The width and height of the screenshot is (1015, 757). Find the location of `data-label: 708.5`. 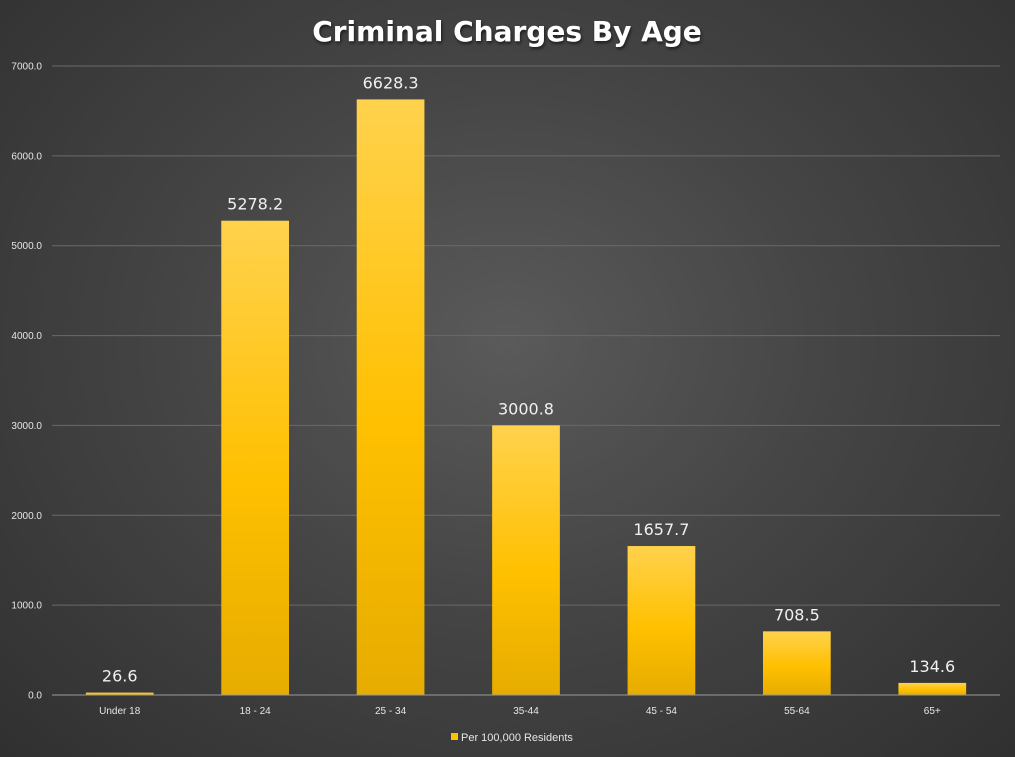

data-label: 708.5 is located at coordinates (797, 614).